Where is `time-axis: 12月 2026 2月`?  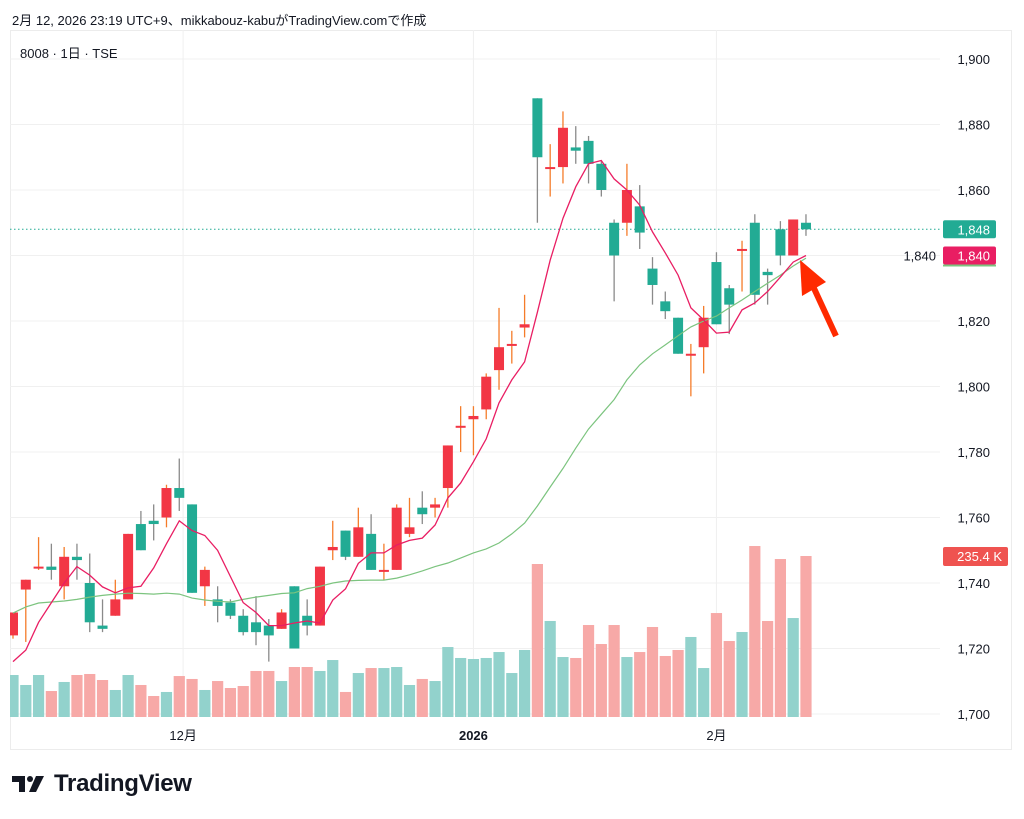
time-axis: 12月 2026 2月 is located at coordinates (447, 735).